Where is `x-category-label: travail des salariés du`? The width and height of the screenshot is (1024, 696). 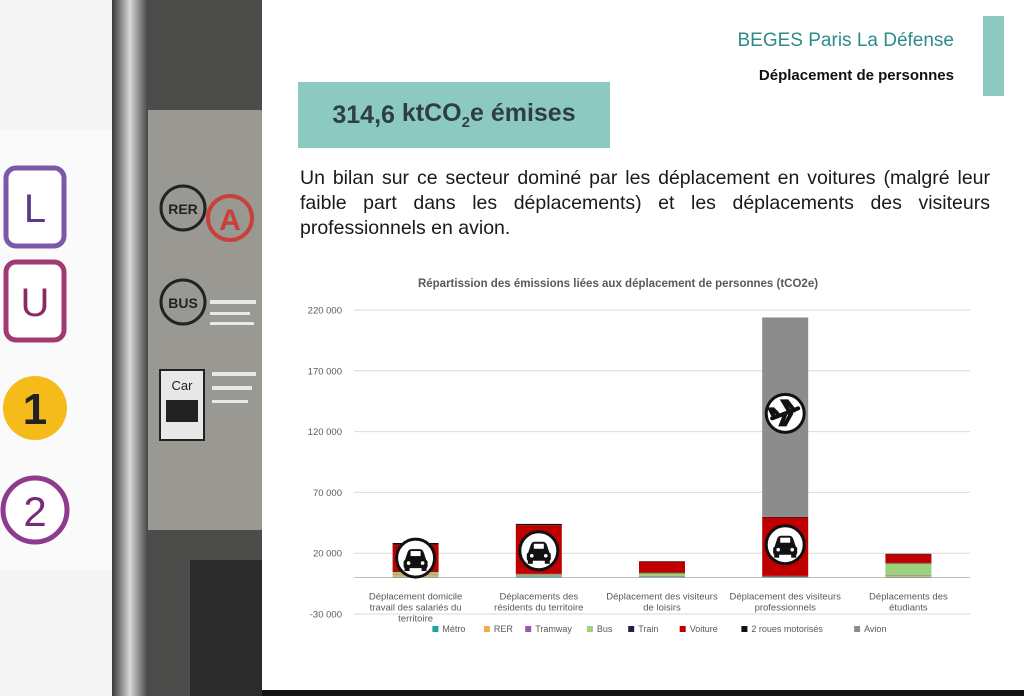
x-category-label: travail des salariés du is located at coordinates (416, 608).